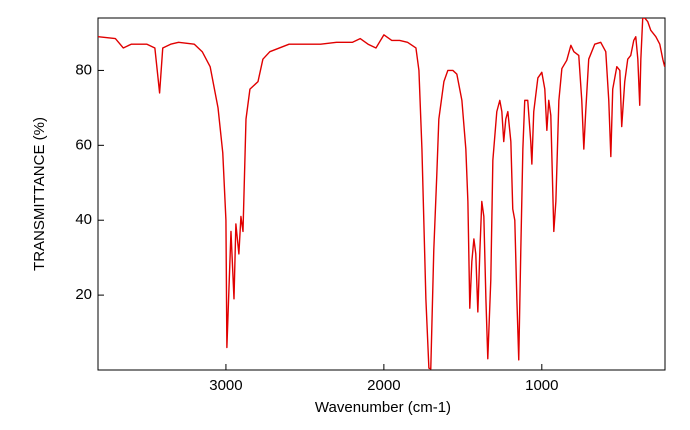  Describe the element at coordinates (541, 385) in the screenshot. I see `x-tick-label: 1000` at that location.